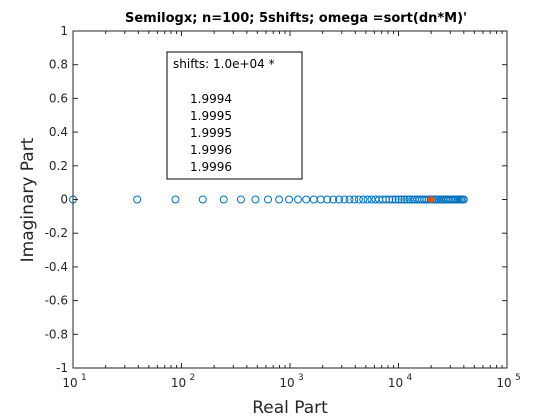  Describe the element at coordinates (301, 378) in the screenshot. I see `x-tick-exponent: 3` at that location.